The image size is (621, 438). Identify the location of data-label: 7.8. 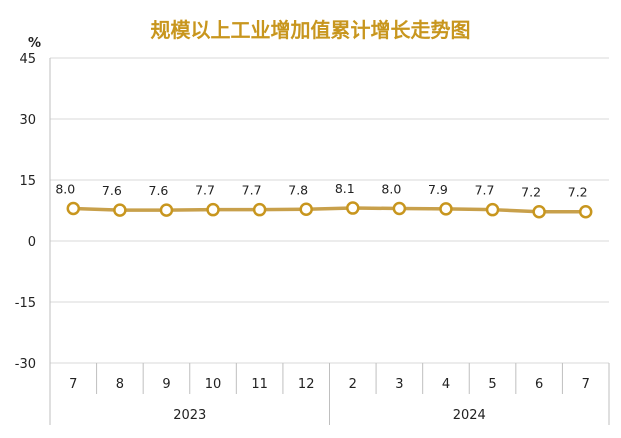
(298, 189).